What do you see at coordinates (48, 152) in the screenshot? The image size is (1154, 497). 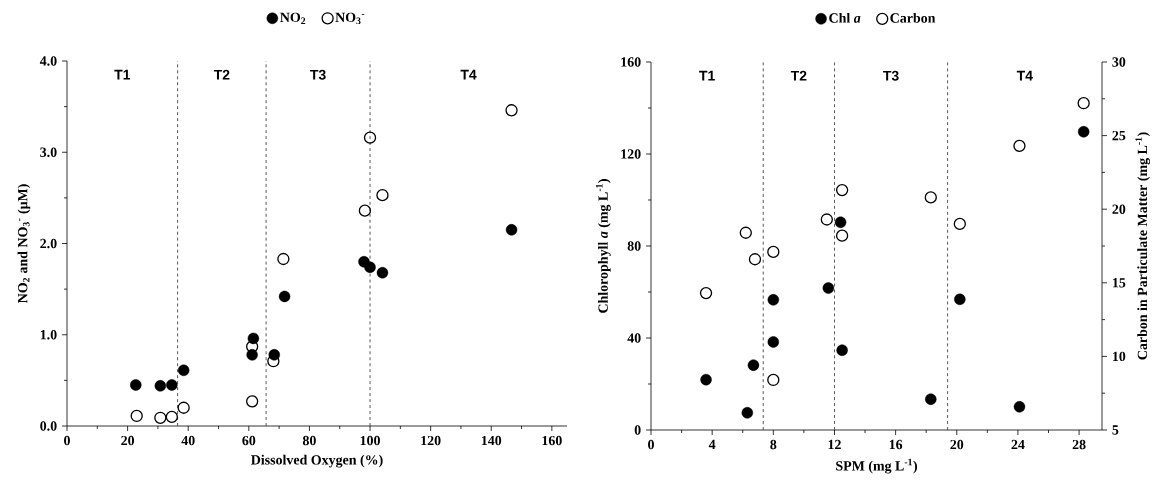 I see `y-tick-label: 3.0` at bounding box center [48, 152].